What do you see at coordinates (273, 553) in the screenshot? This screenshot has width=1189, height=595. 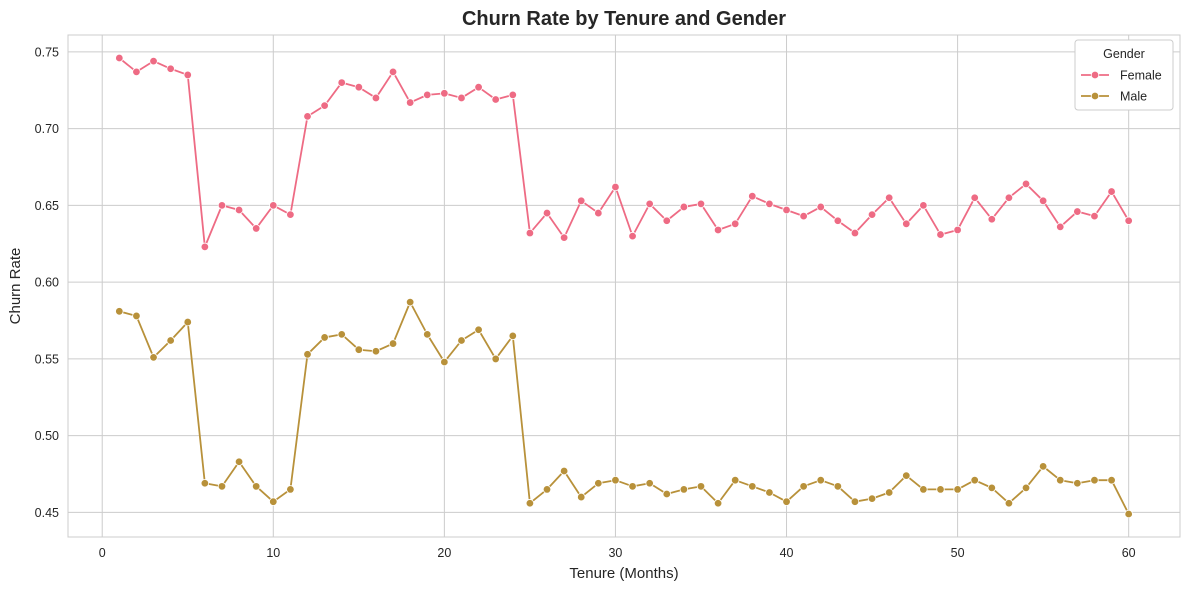 I see `x-tick-label: 10` at bounding box center [273, 553].